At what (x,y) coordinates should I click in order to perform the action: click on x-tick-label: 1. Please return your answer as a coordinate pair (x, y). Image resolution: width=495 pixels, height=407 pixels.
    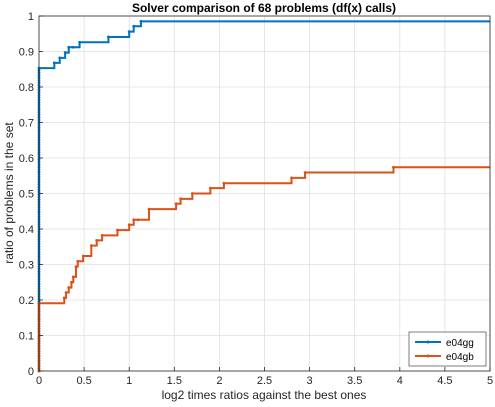
    Looking at the image, I should click on (129, 381).